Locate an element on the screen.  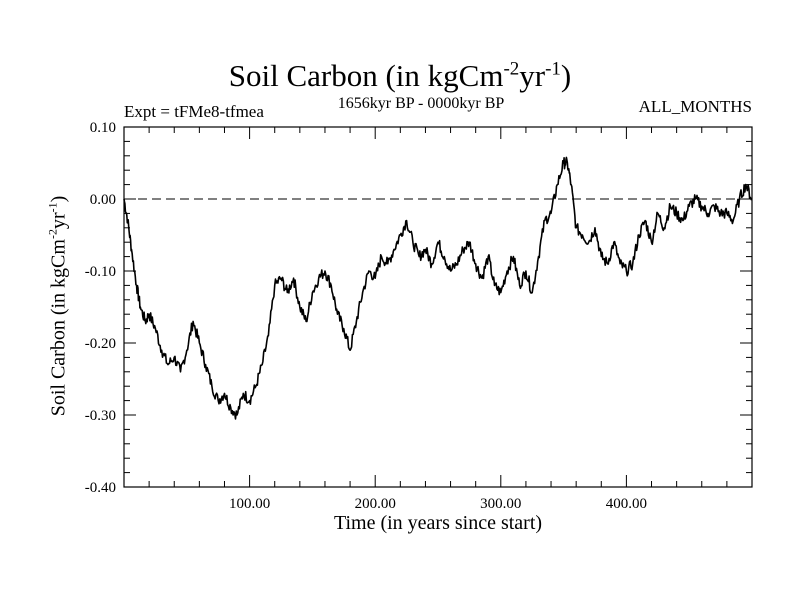
y-tick-label: -0.10 is located at coordinates (100, 272).